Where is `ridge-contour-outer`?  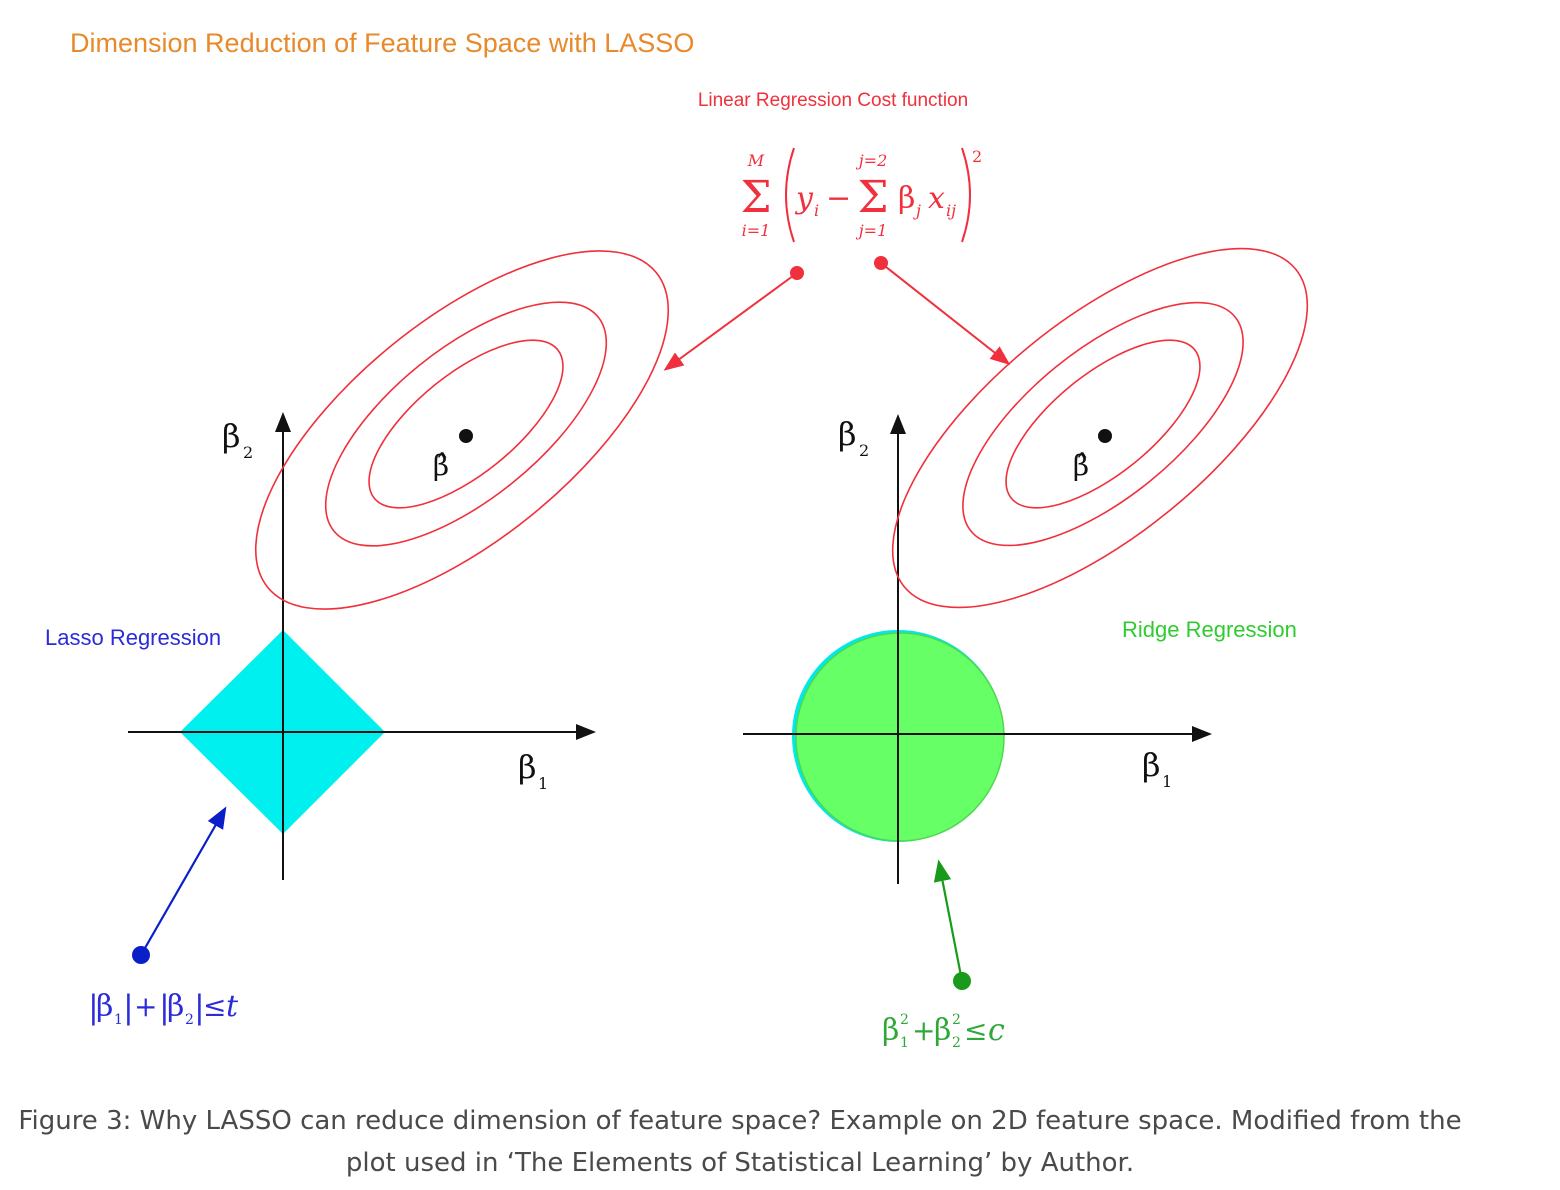
ridge-contour-outer is located at coordinates (1100, 428).